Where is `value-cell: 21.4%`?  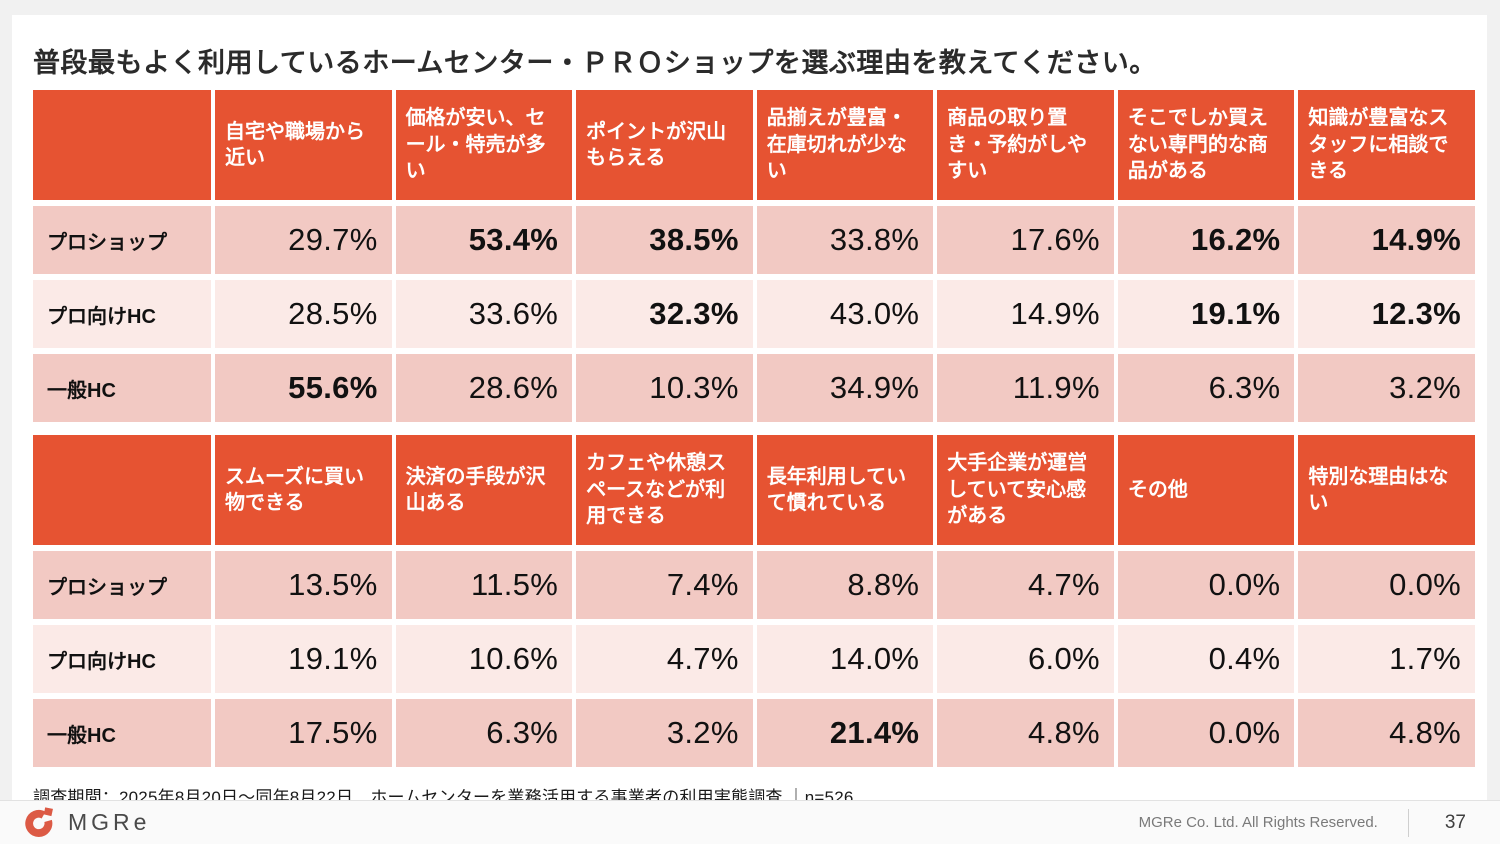 value-cell: 21.4% is located at coordinates (845, 733).